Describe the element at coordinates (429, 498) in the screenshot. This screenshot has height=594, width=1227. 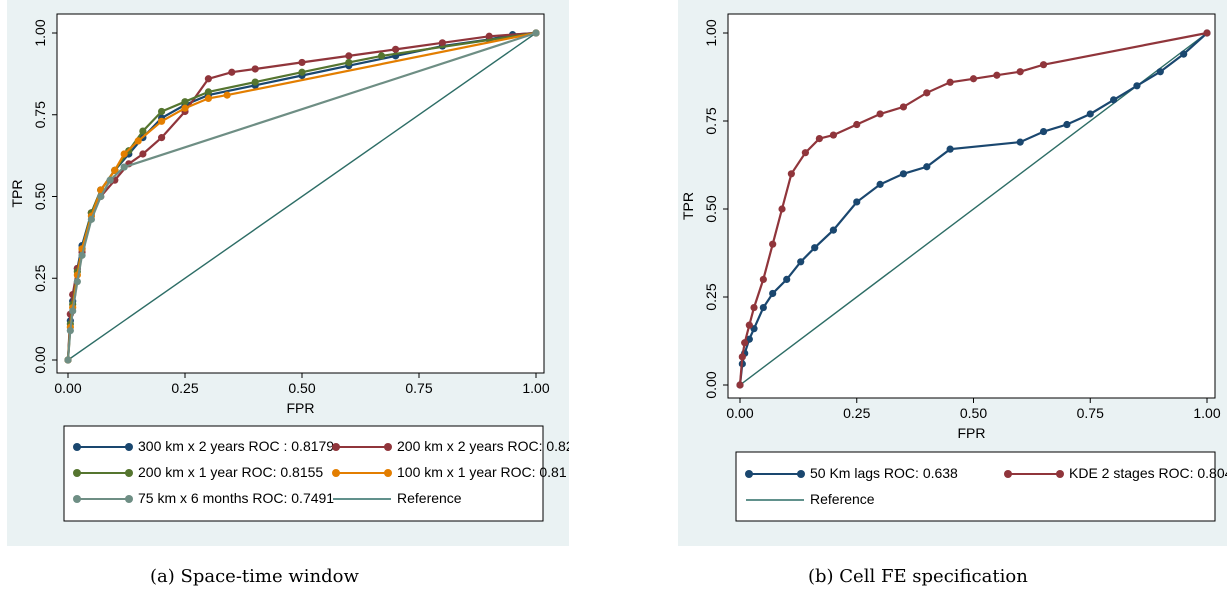
I see `legend-label: Reference` at that location.